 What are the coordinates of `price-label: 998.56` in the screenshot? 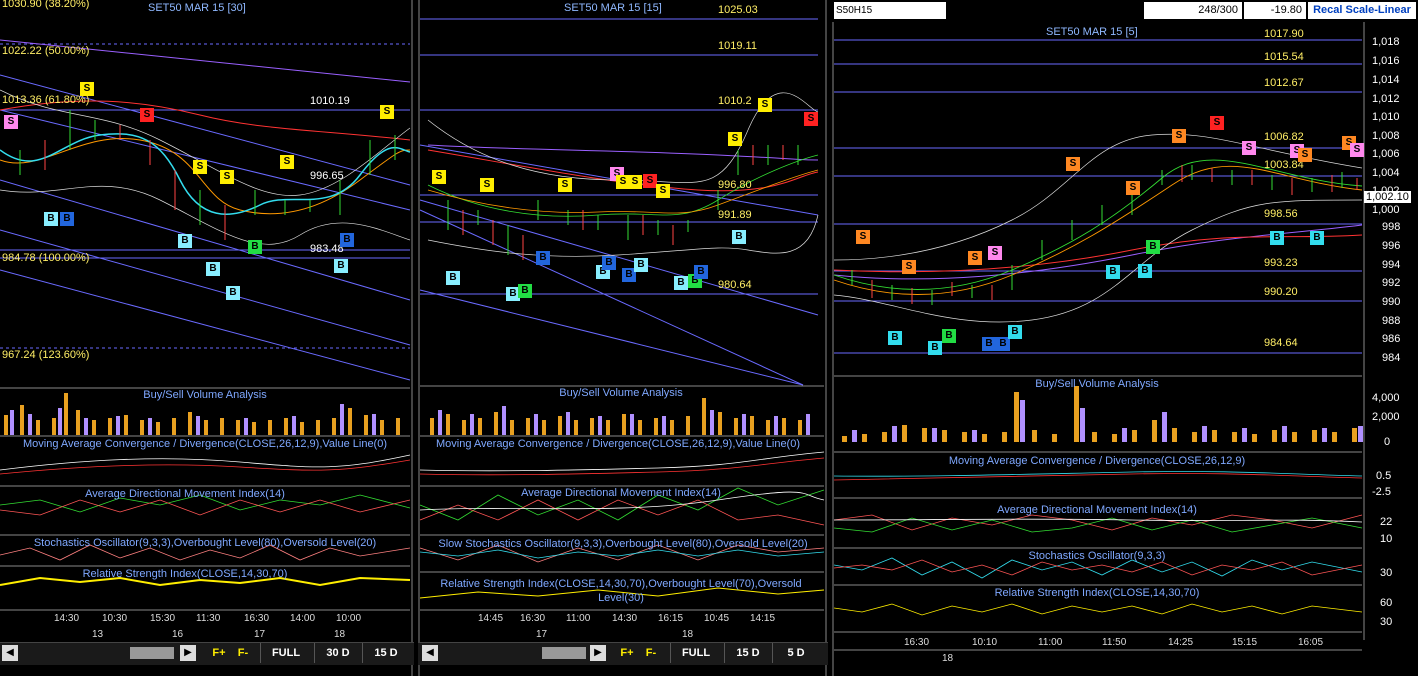 It's located at (1281, 214).